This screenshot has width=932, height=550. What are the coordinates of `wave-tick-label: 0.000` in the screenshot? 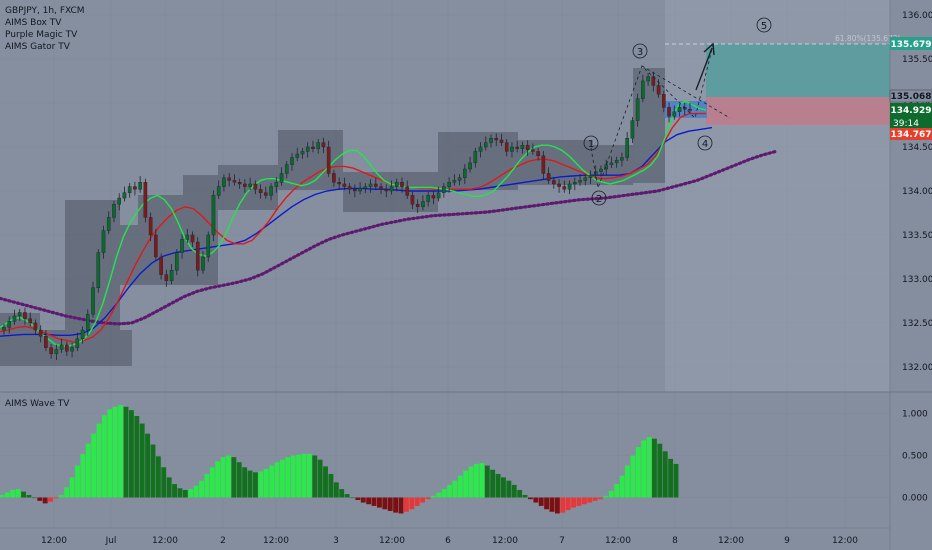 It's located at (915, 499).